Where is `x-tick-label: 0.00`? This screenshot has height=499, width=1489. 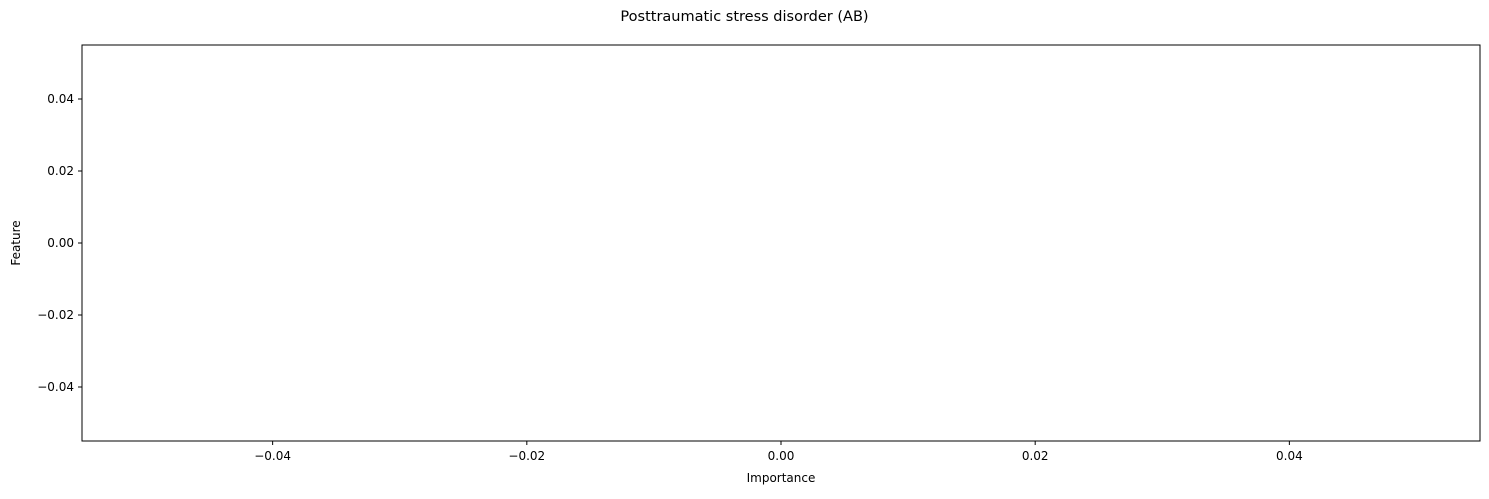
x-tick-label: 0.00 is located at coordinates (781, 456).